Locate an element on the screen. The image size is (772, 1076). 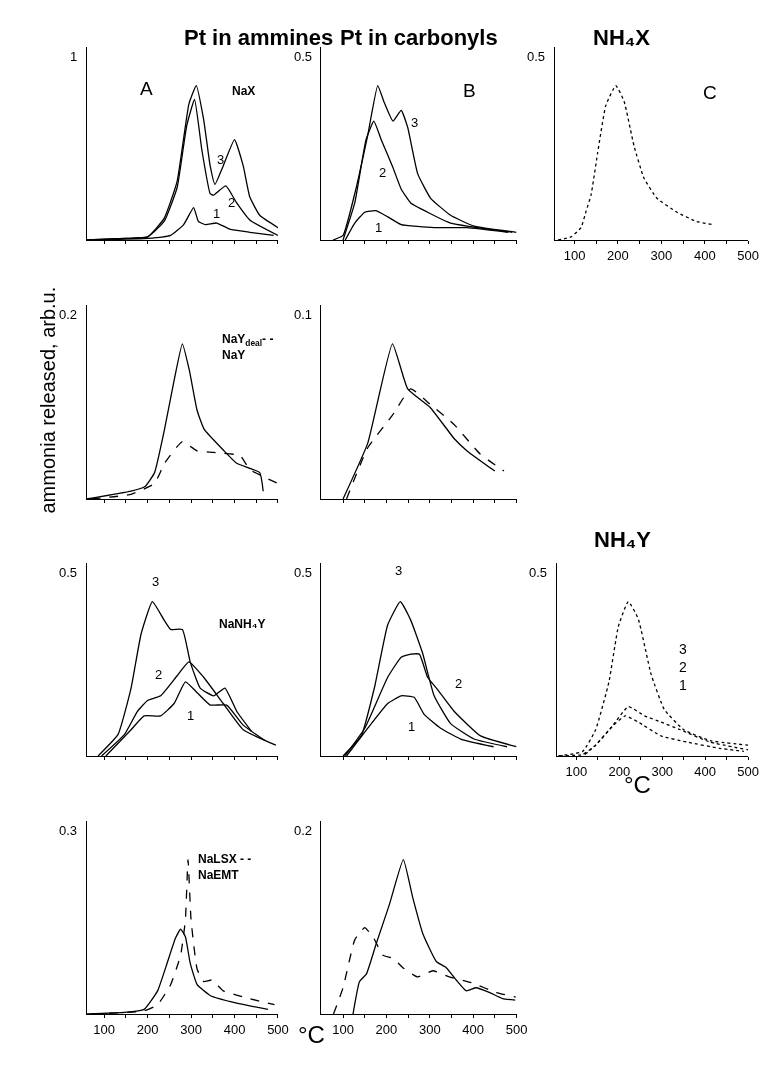
y-axis-title: ammonia released, arb.u. is located at coordinates (47, 400).